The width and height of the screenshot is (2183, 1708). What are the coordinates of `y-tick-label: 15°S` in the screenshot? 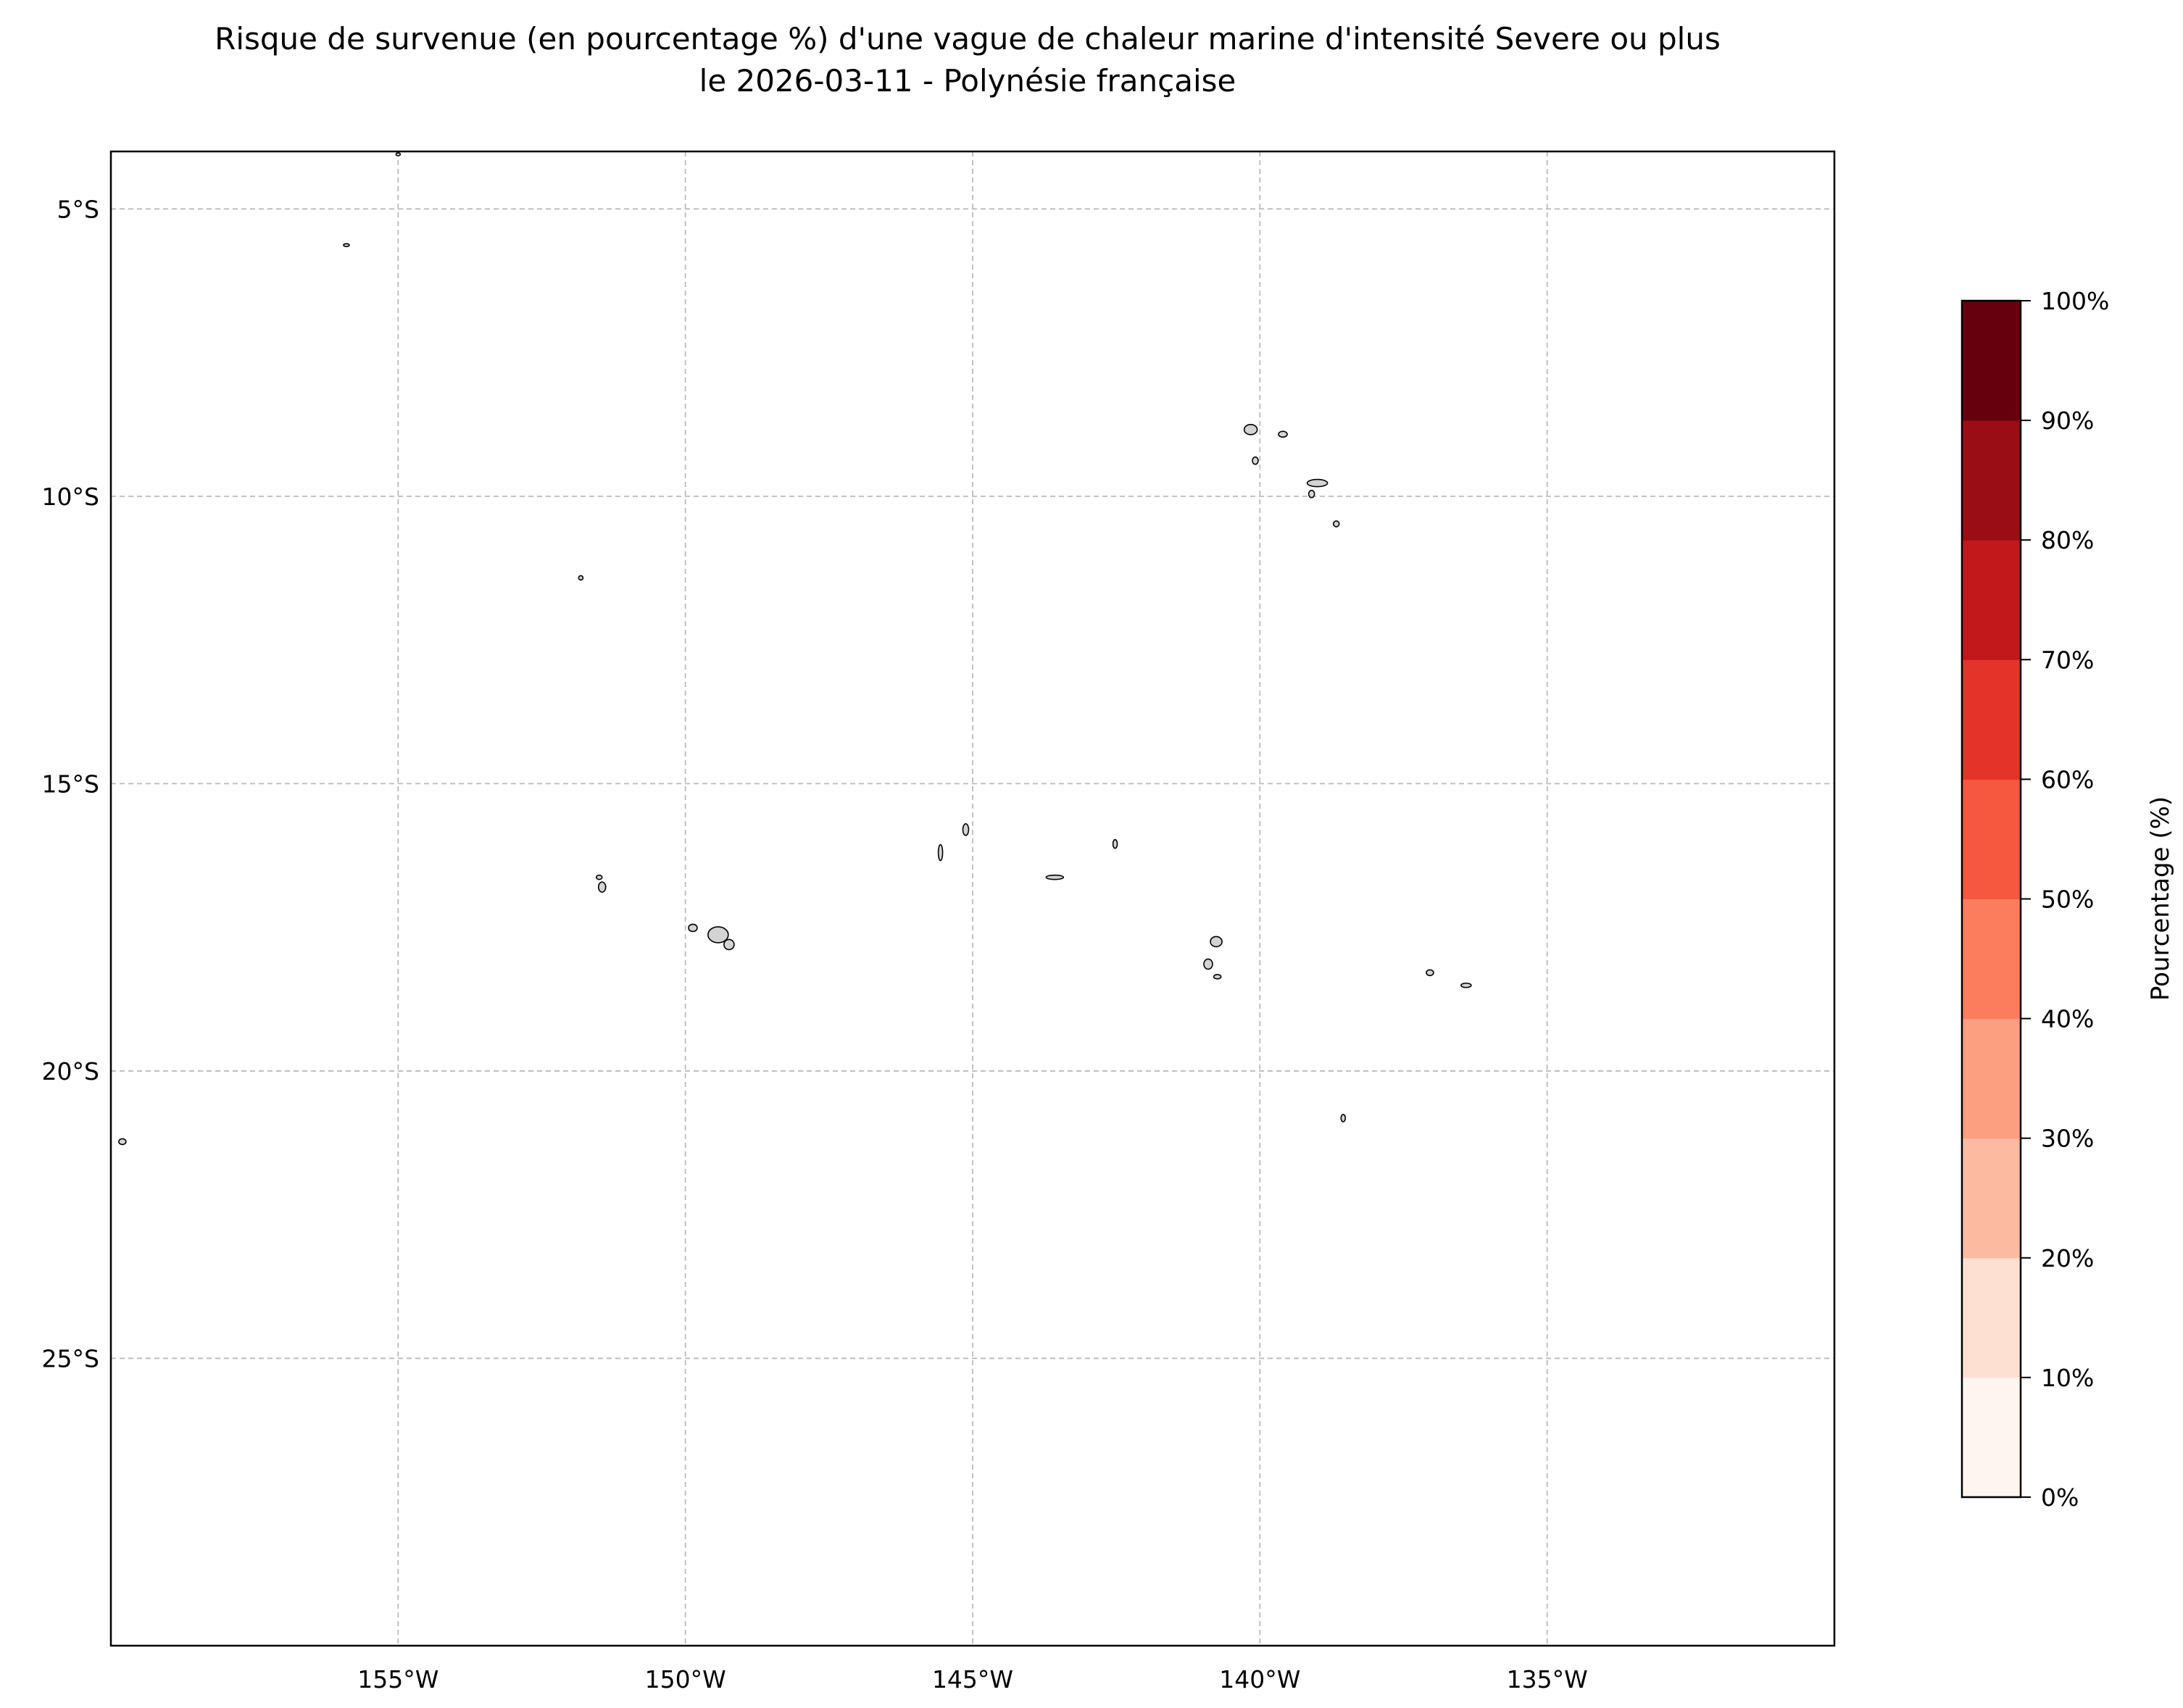 It's located at (71, 784).